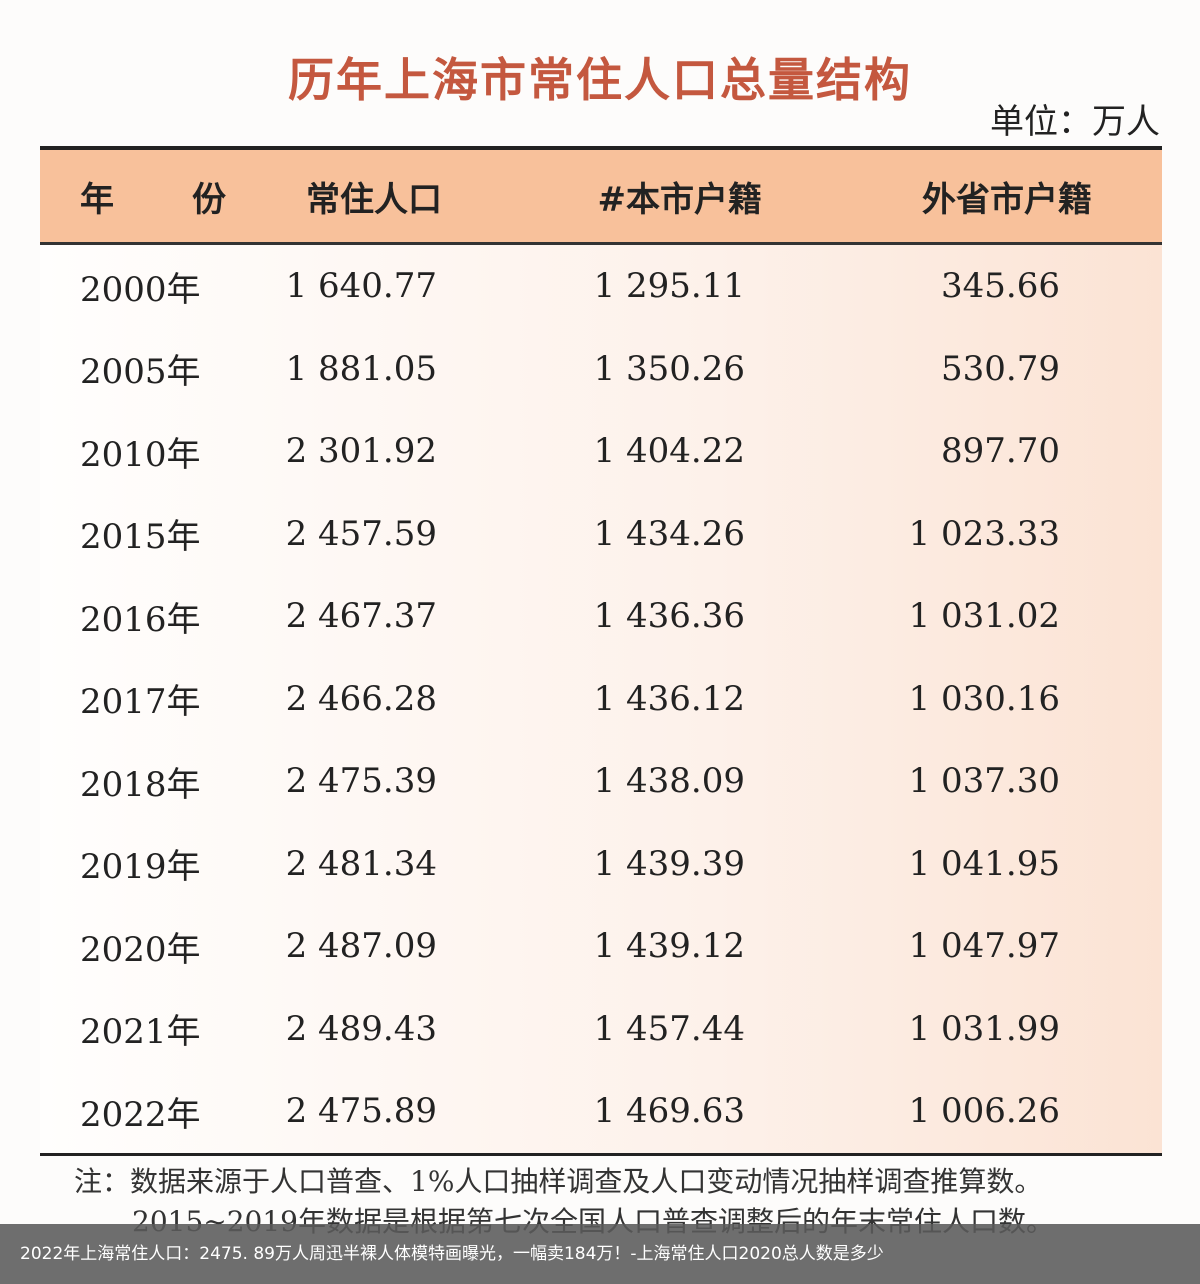  What do you see at coordinates (361, 533) in the screenshot?
I see `cell-resident: 2 457.59` at bounding box center [361, 533].